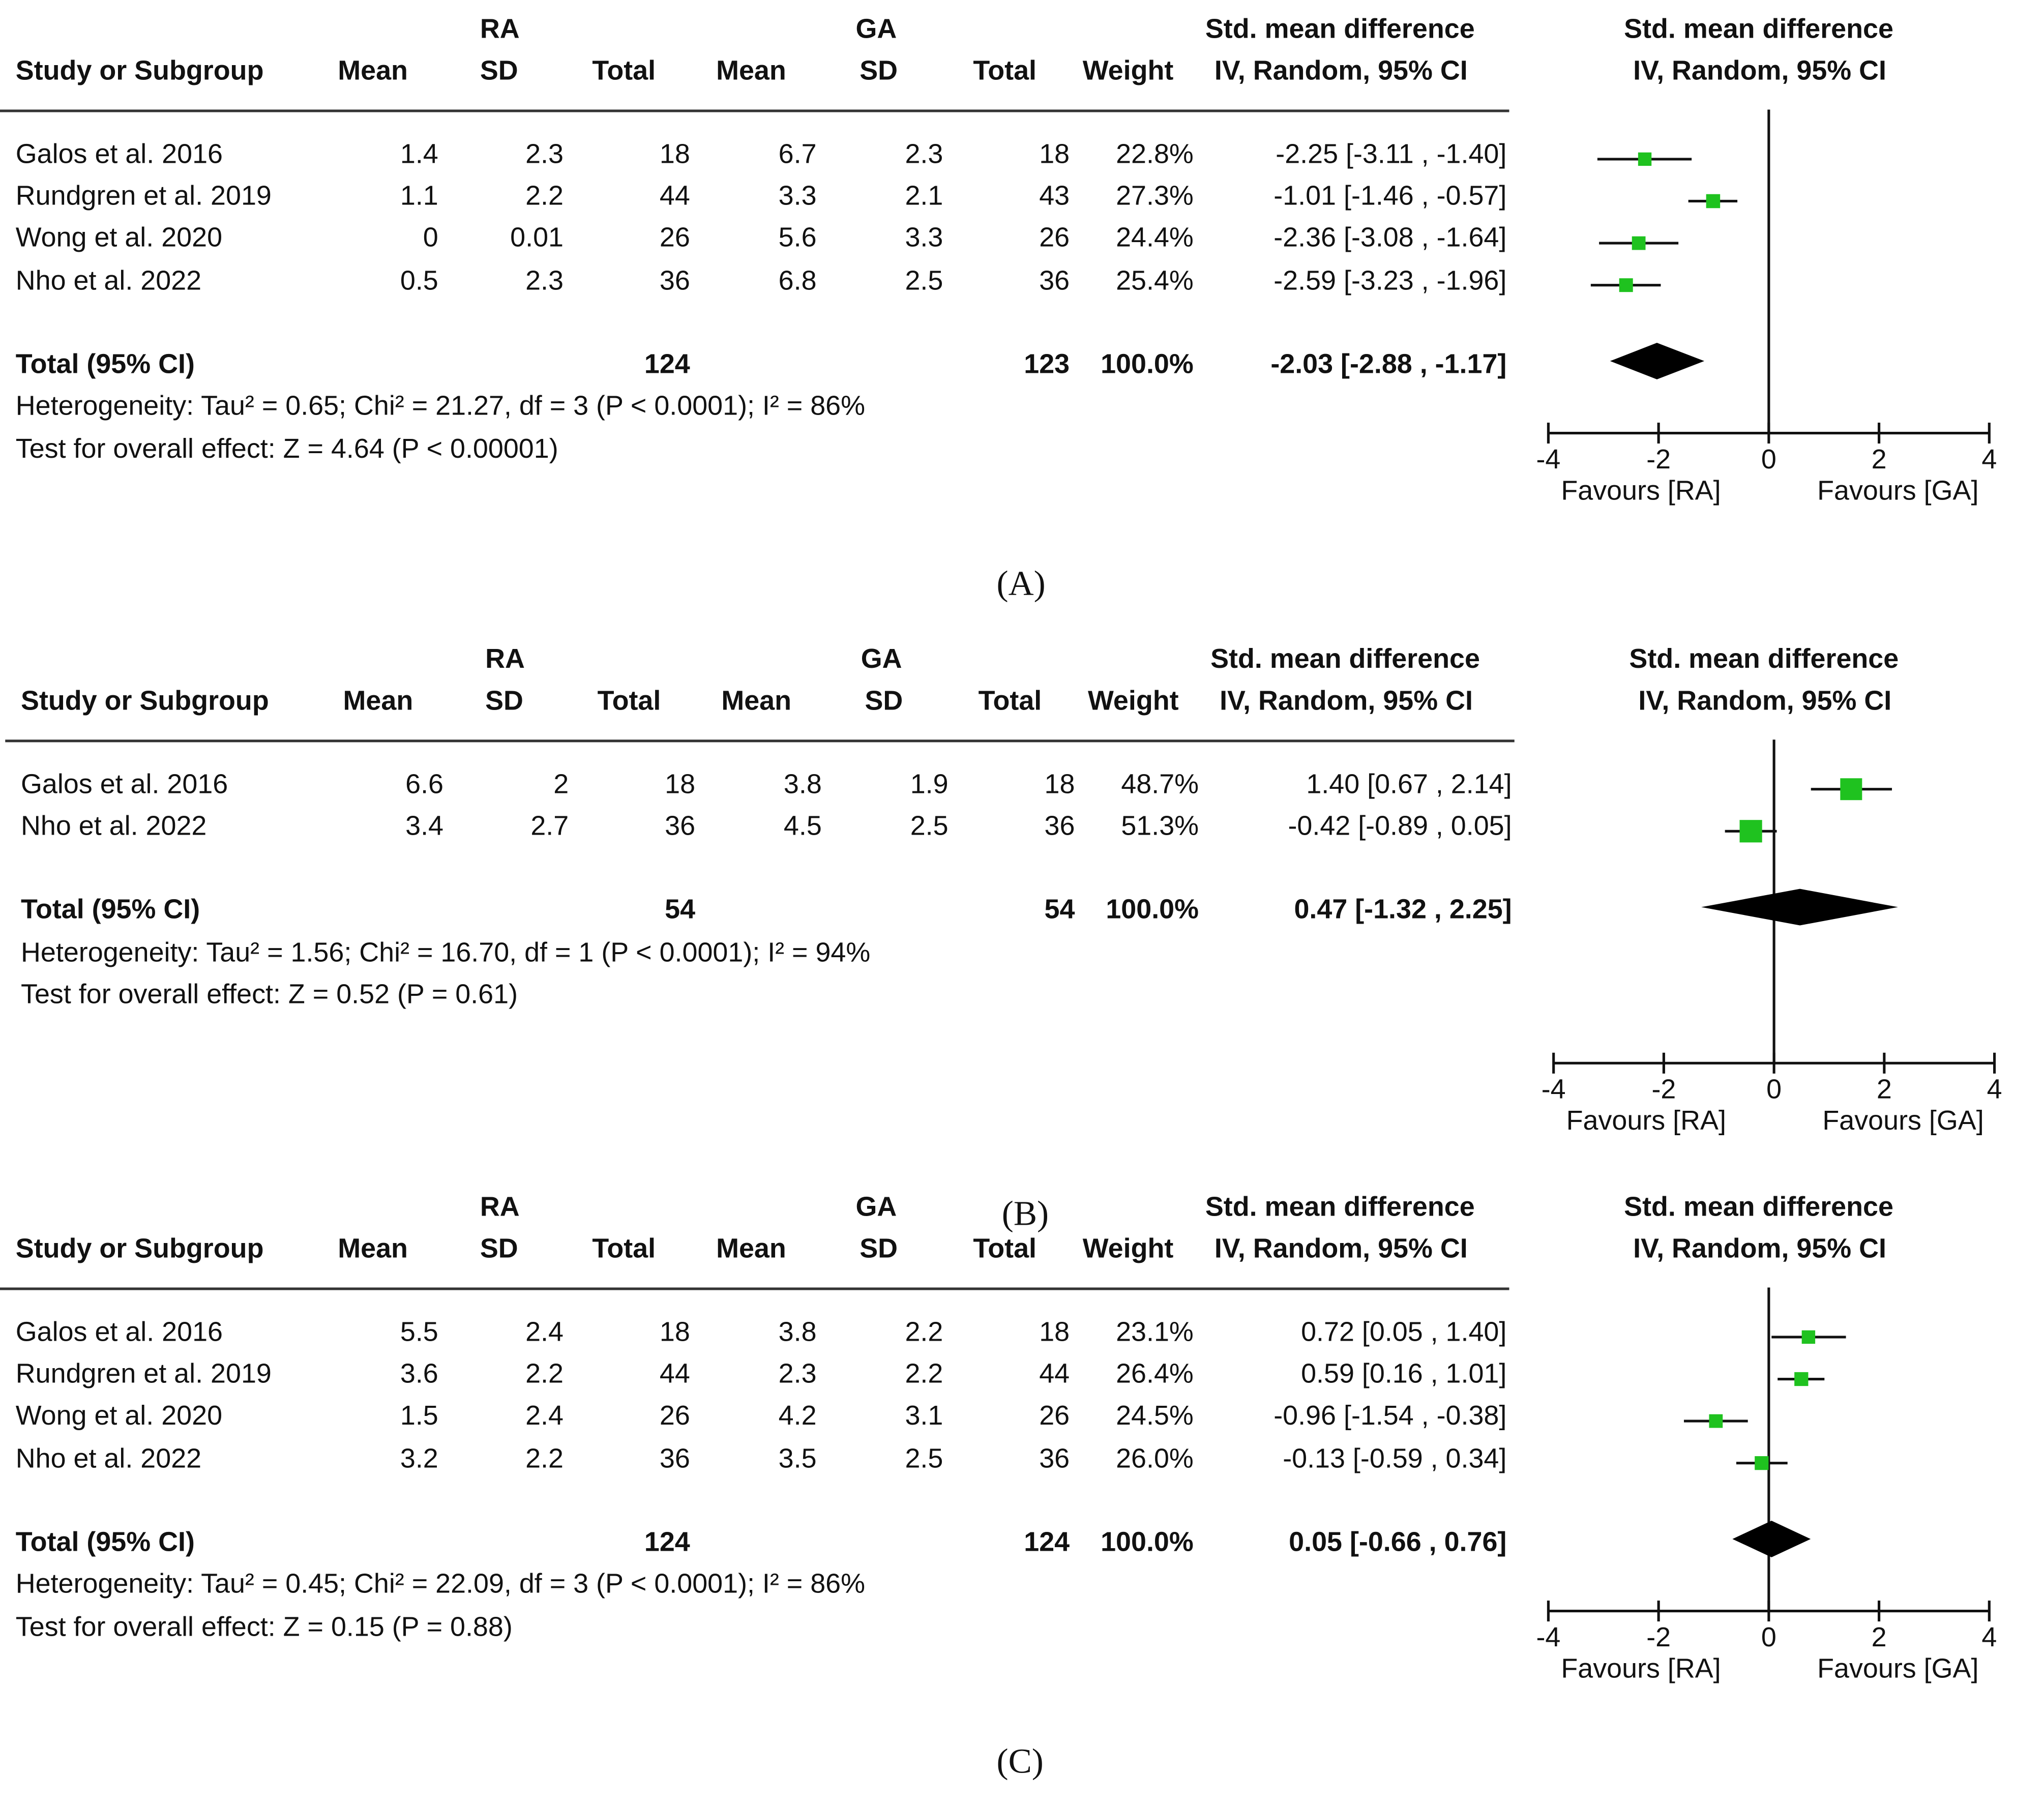  I want to click on study-4-ra-mean: 0.5, so click(419, 280).